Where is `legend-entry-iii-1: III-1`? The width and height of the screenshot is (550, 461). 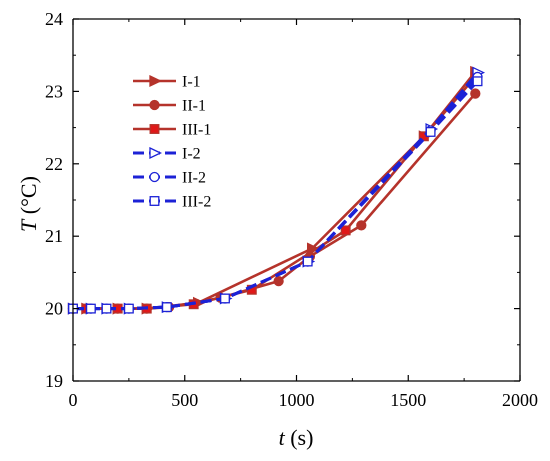 legend-entry-iii-1: III-1 is located at coordinates (172, 130).